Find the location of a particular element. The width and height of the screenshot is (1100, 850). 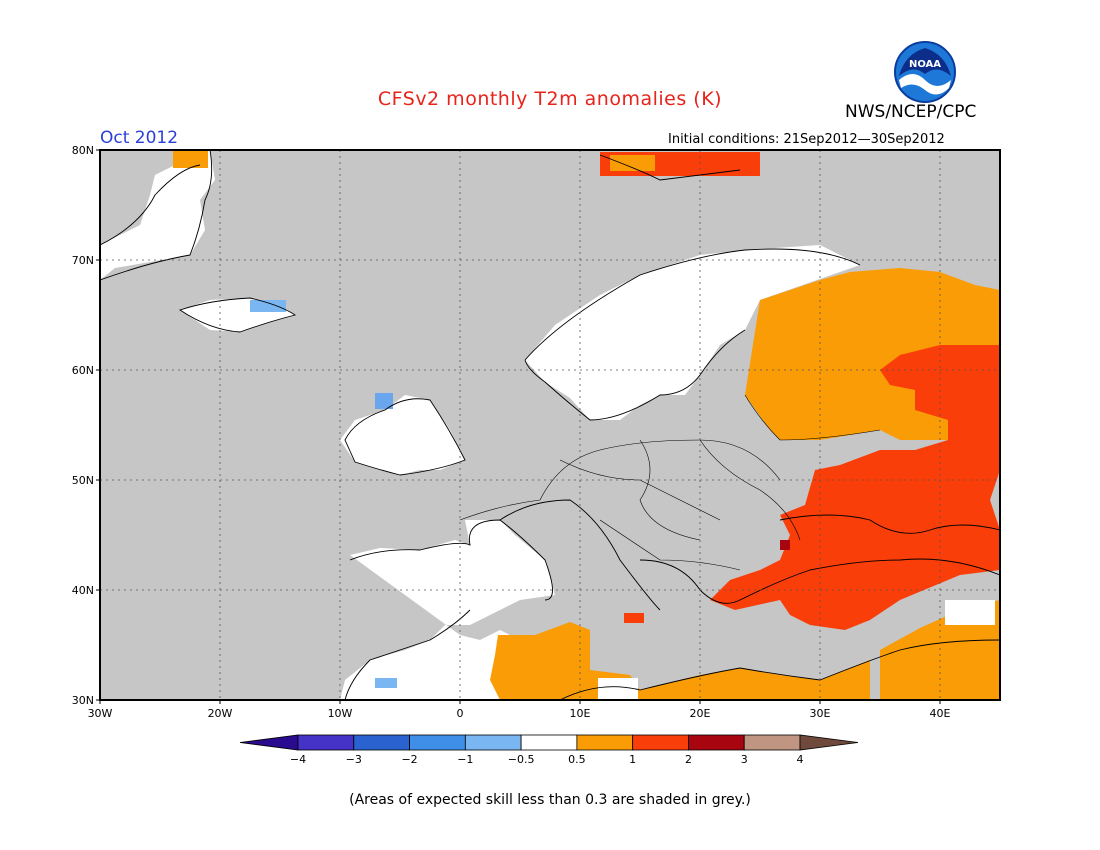

lon-label: 20W is located at coordinates (220, 713).